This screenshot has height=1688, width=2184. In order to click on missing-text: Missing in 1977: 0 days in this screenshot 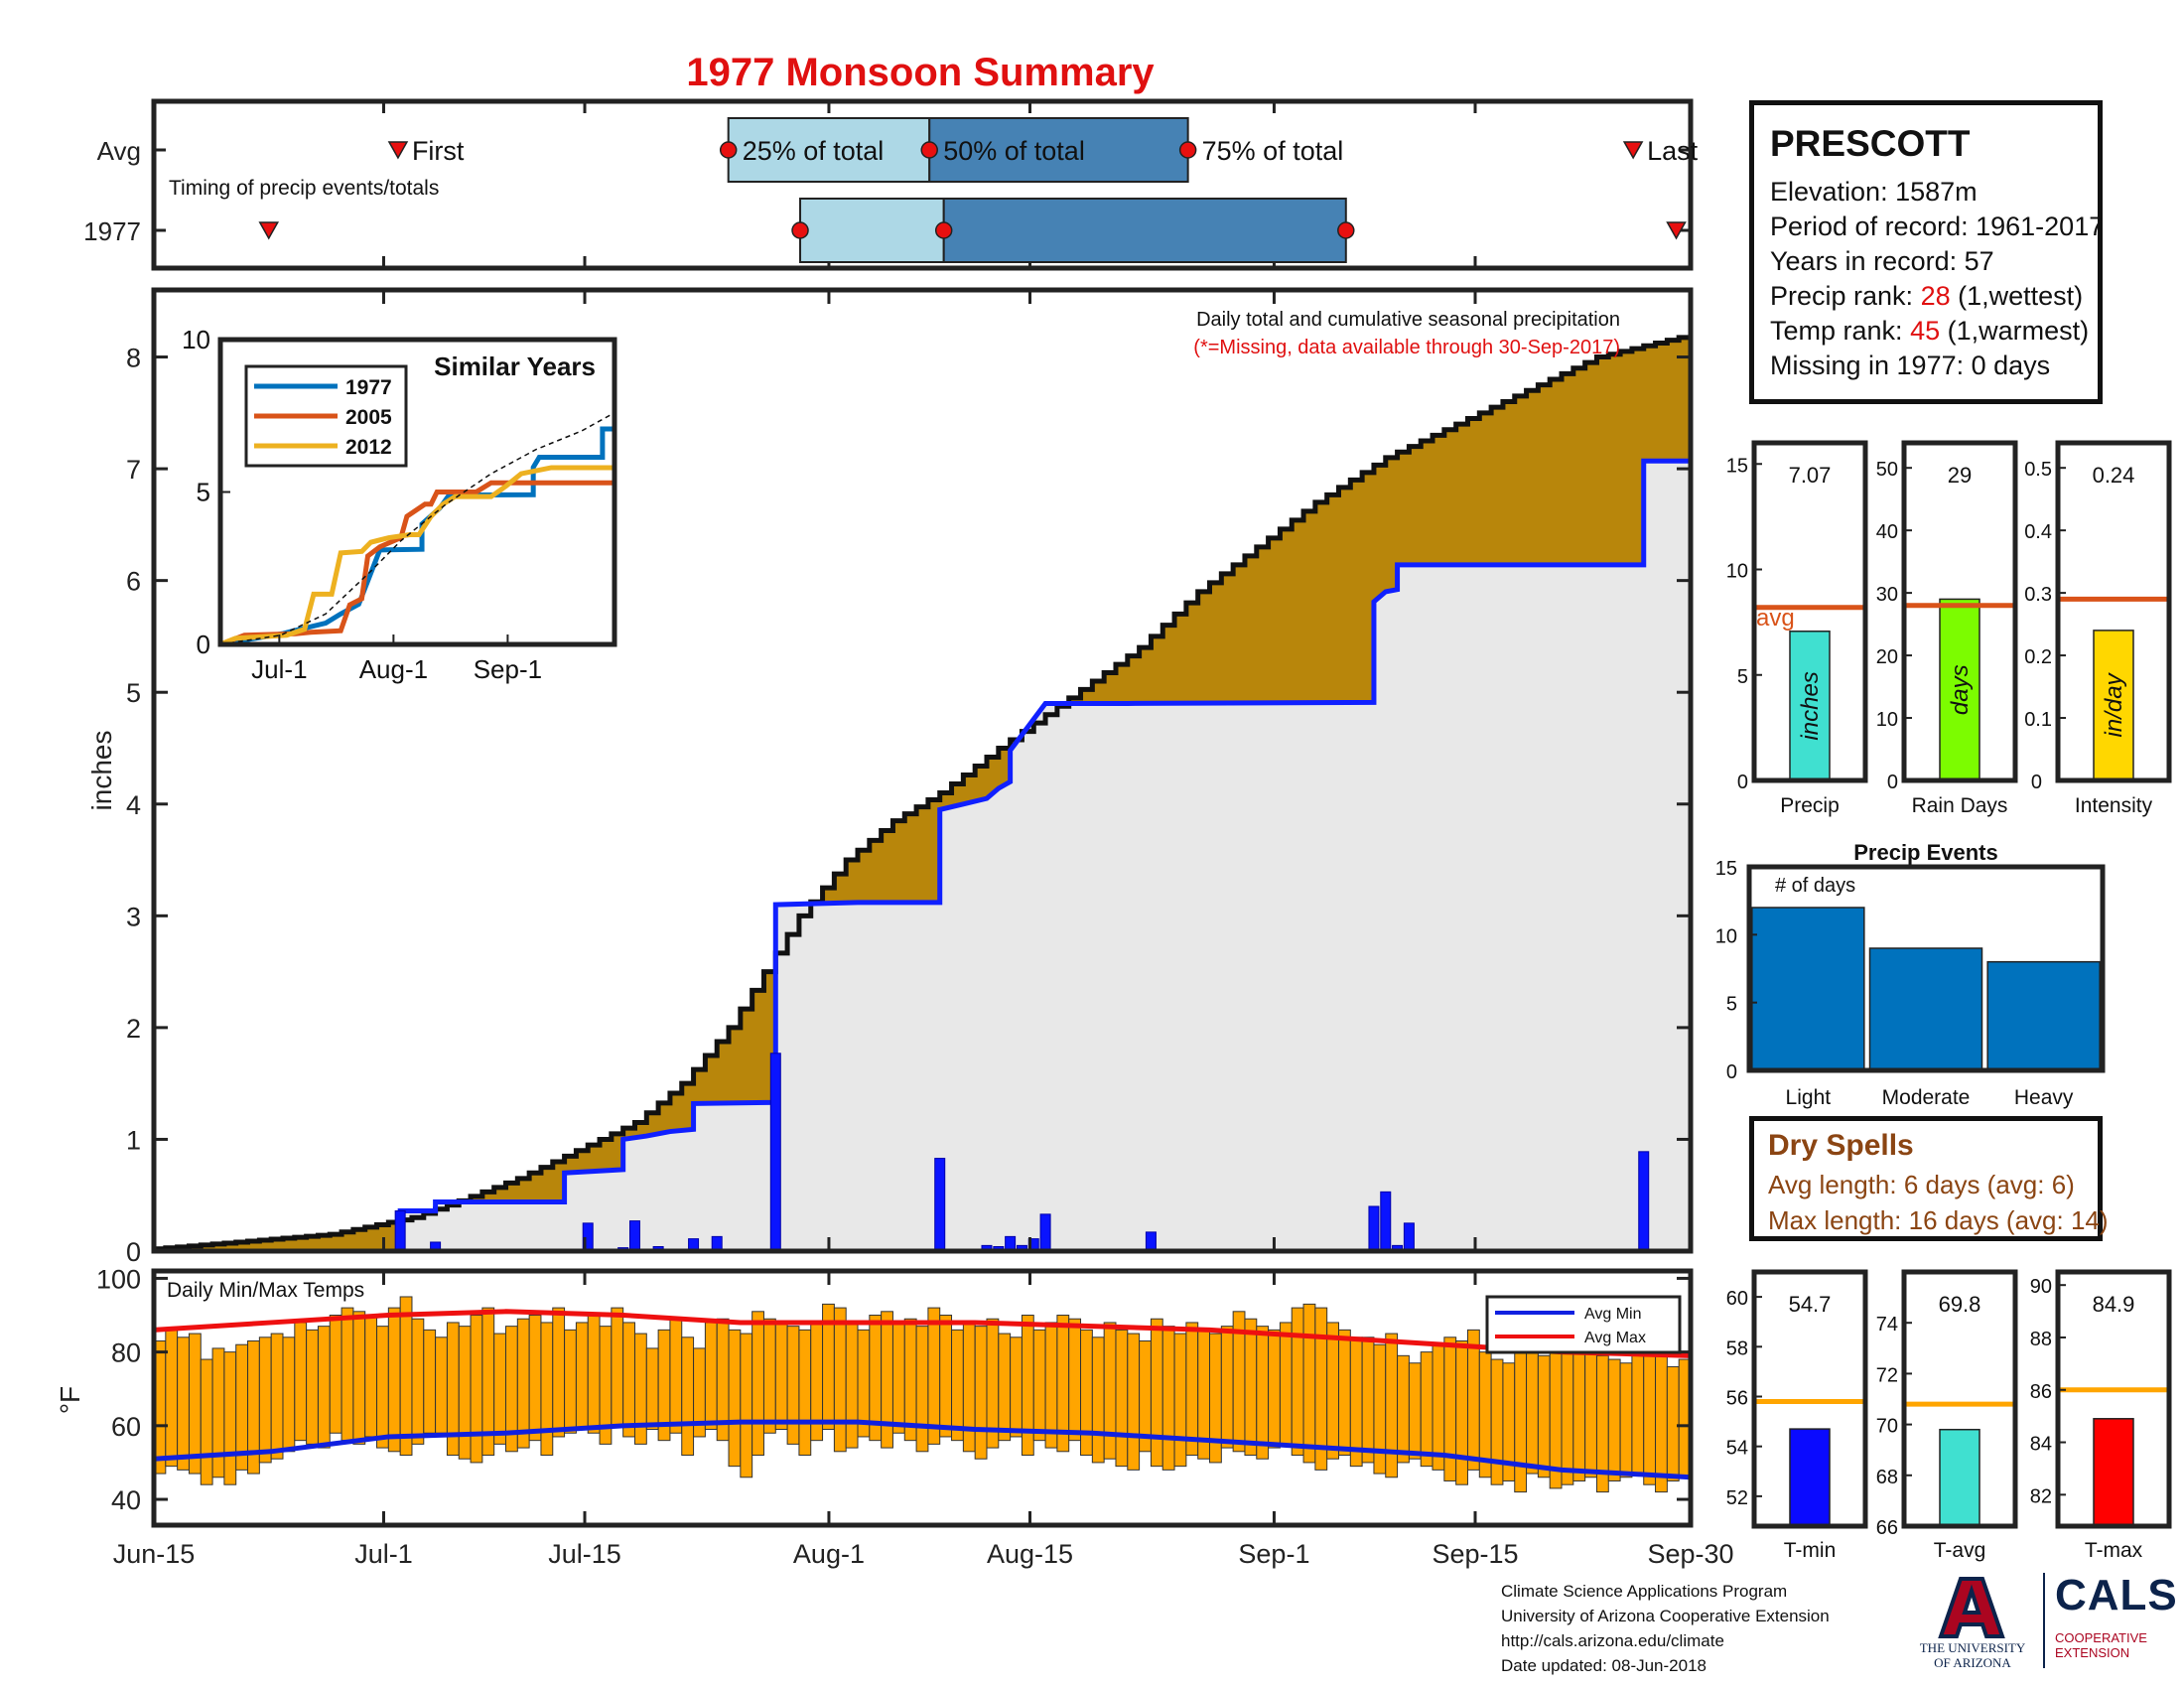, I will do `click(1910, 365)`.